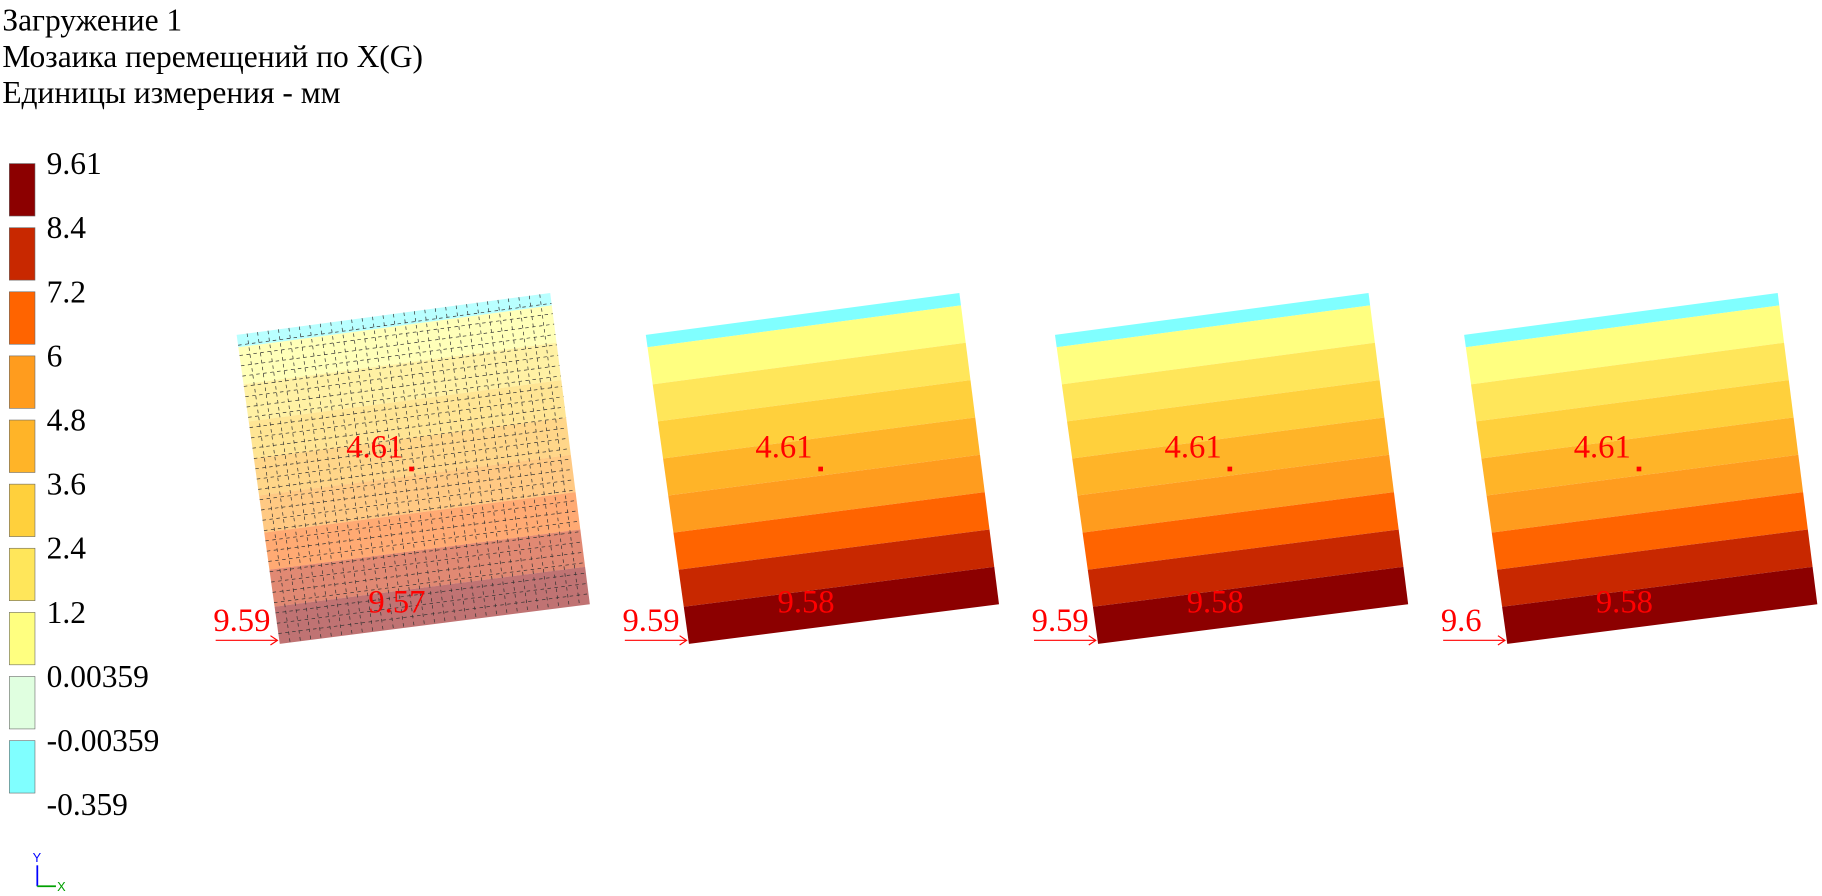 This screenshot has width=1822, height=896. Describe the element at coordinates (67, 548) in the screenshot. I see `legend-label: 2.4` at that location.